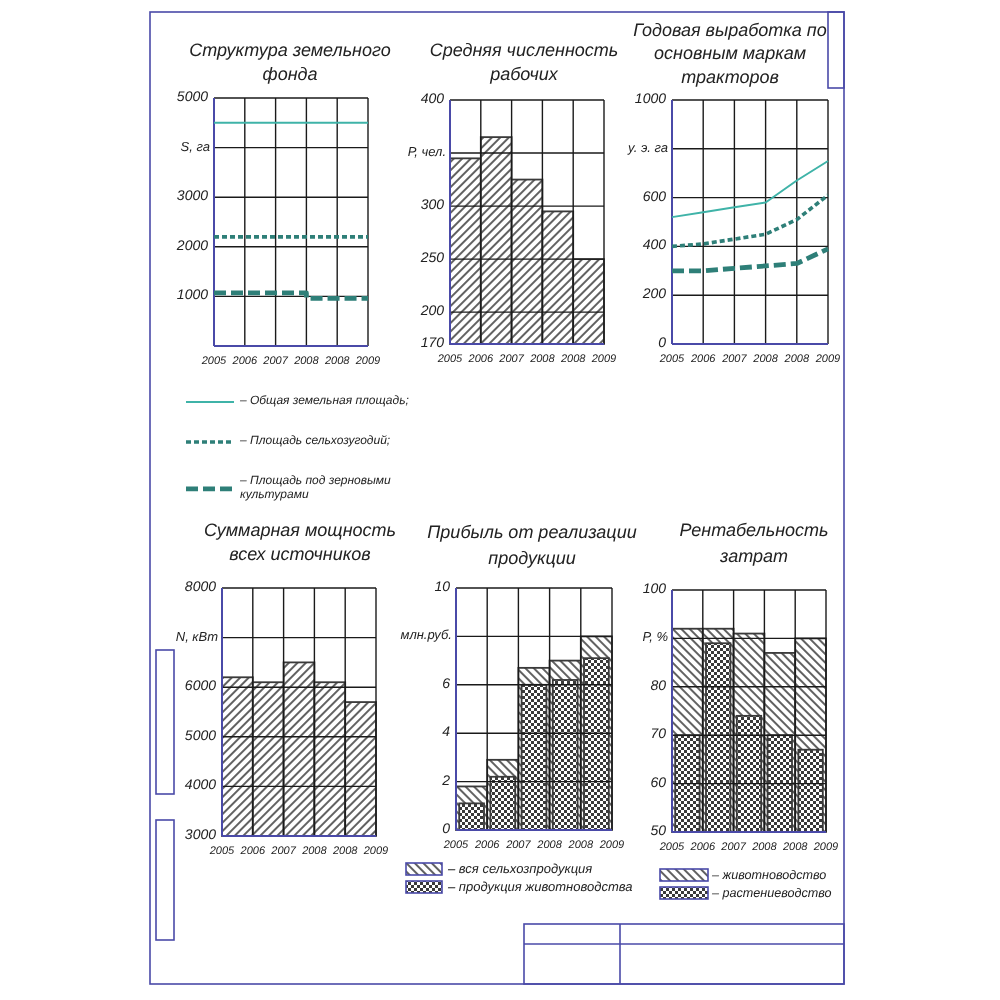 Image resolution: width=1000 pixels, height=1000 pixels. What do you see at coordinates (524, 62) in the screenshot?
I see `chart-title: Средняя численность рабочих` at bounding box center [524, 62].